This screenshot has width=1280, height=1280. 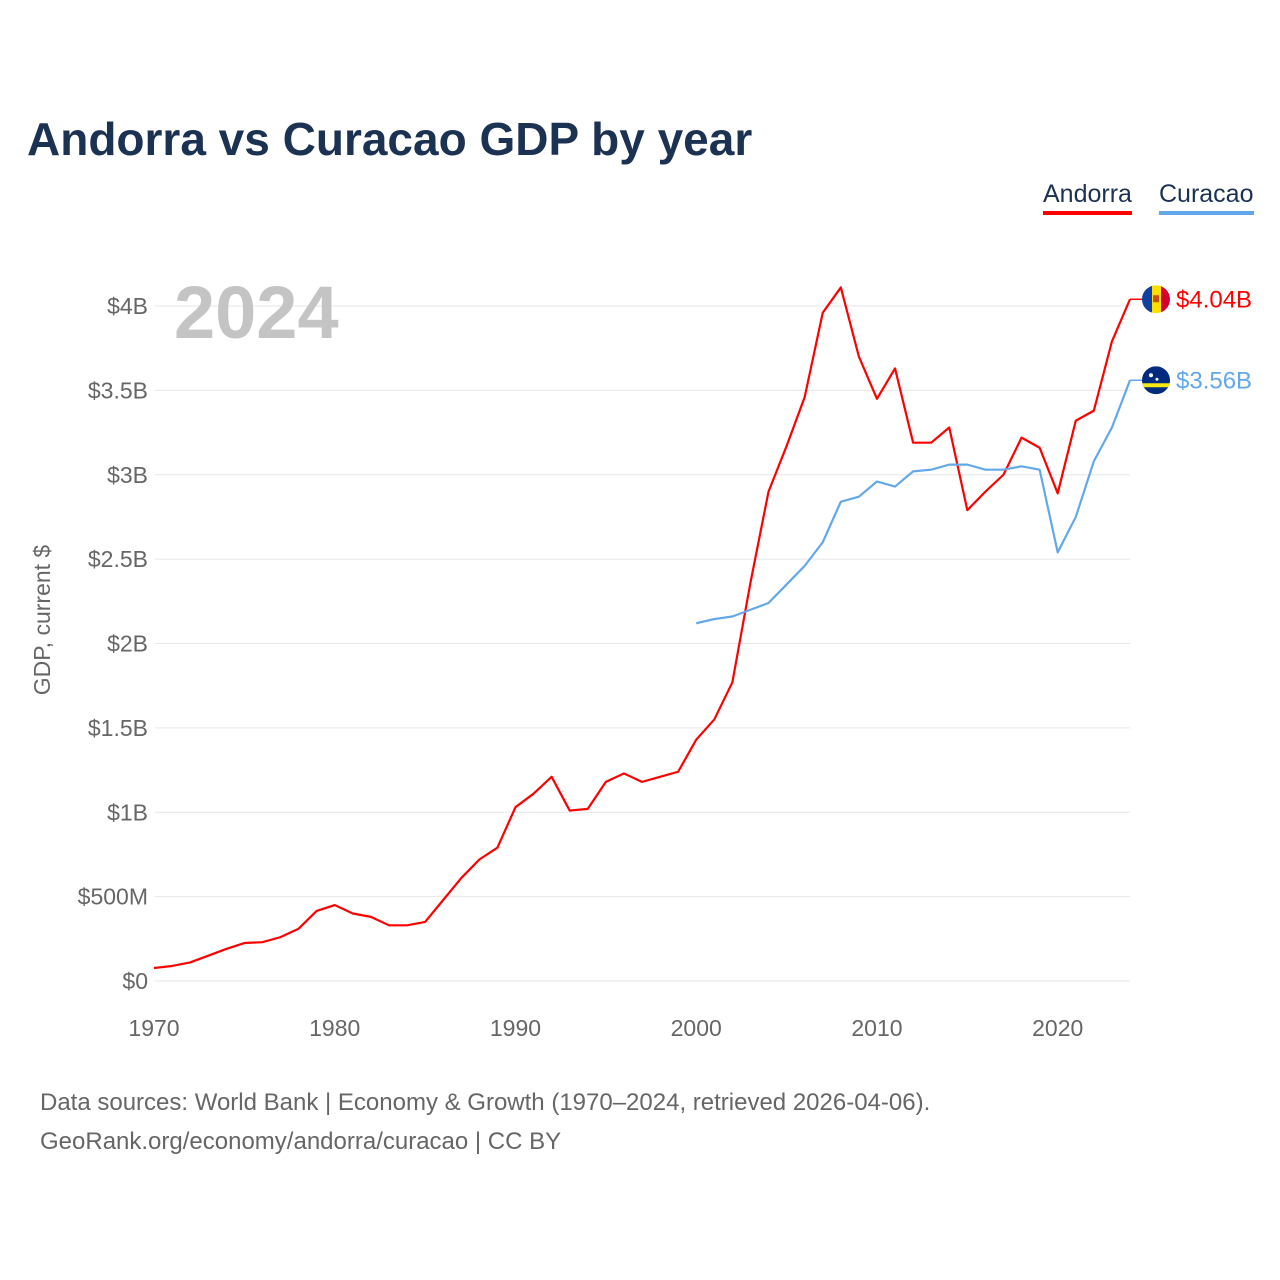 What do you see at coordinates (135, 981) in the screenshot?
I see `y-tick-label: $0` at bounding box center [135, 981].